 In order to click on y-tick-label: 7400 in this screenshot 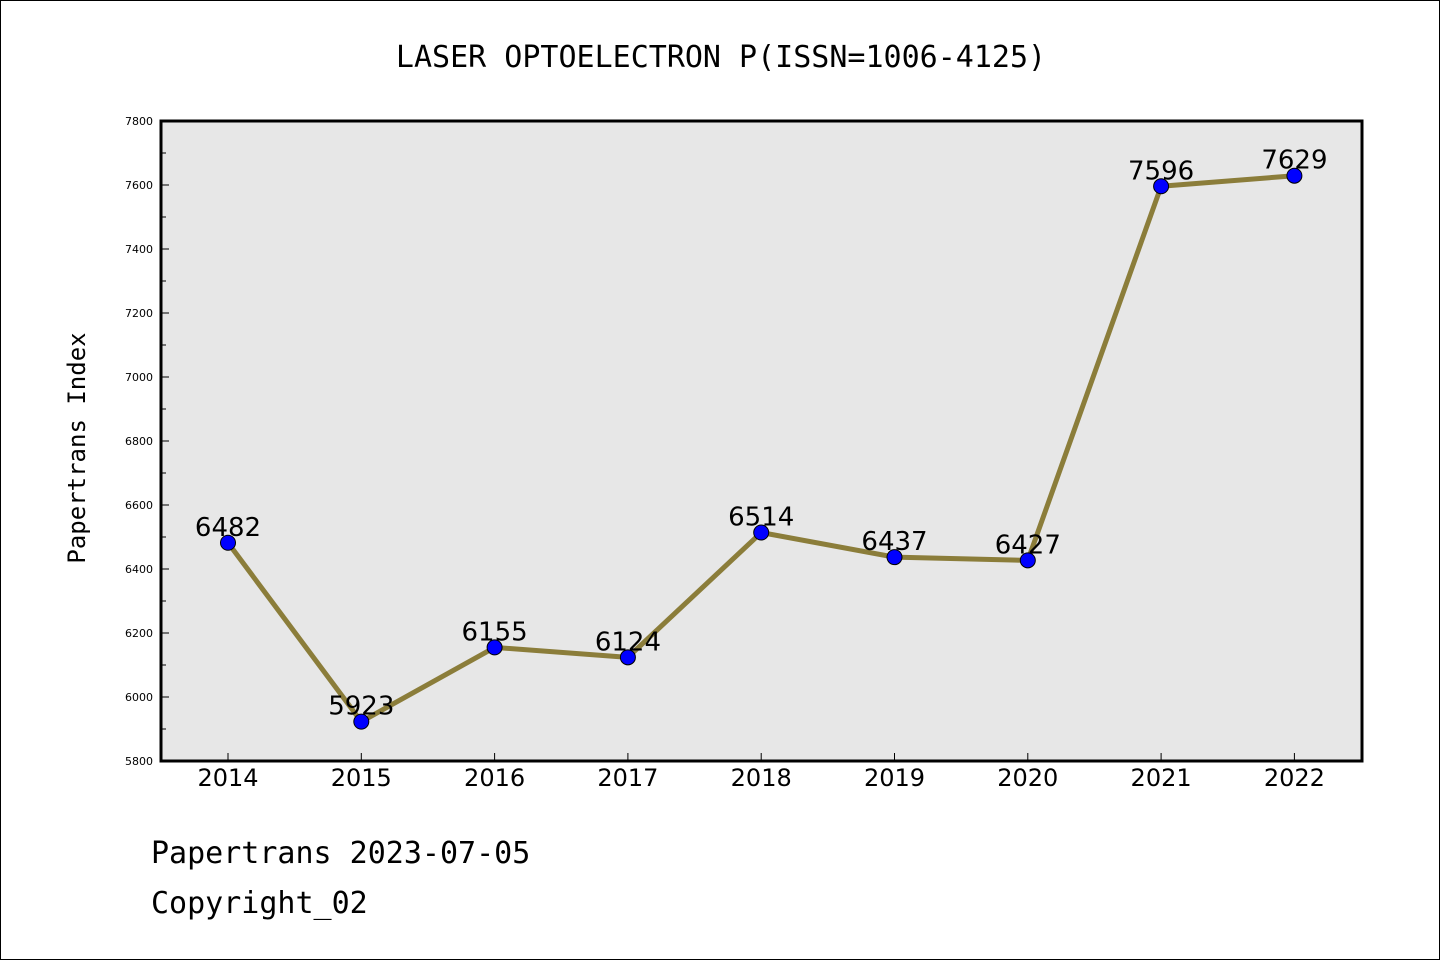, I will do `click(139, 249)`.